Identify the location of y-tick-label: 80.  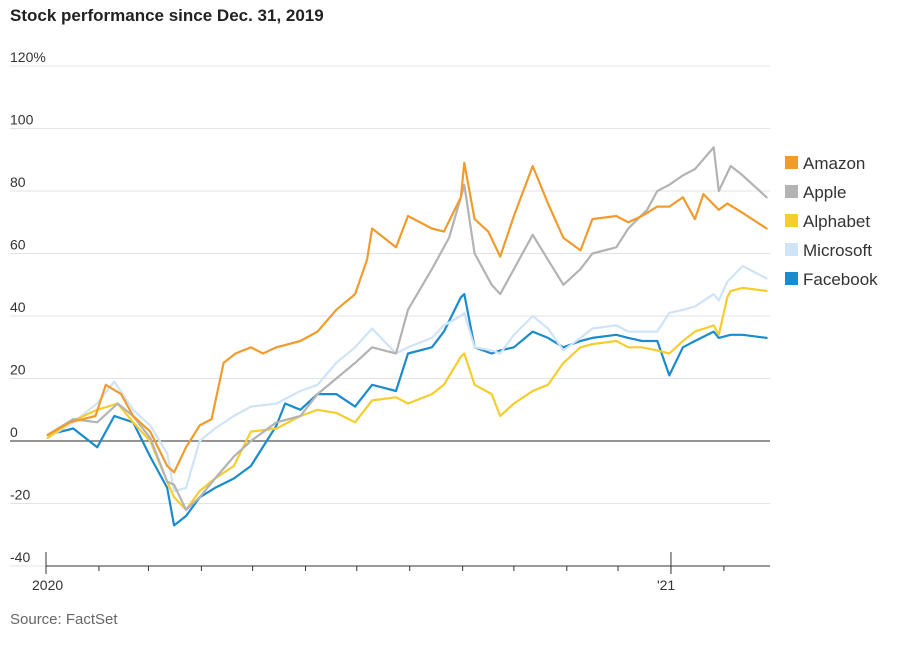
(18, 182).